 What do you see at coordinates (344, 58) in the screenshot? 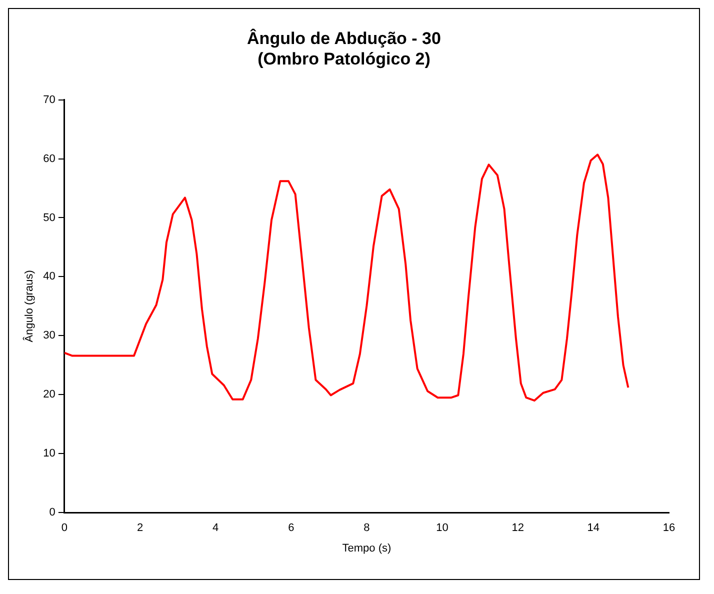
I see `text: (Ombro Patológico 2)` at bounding box center [344, 58].